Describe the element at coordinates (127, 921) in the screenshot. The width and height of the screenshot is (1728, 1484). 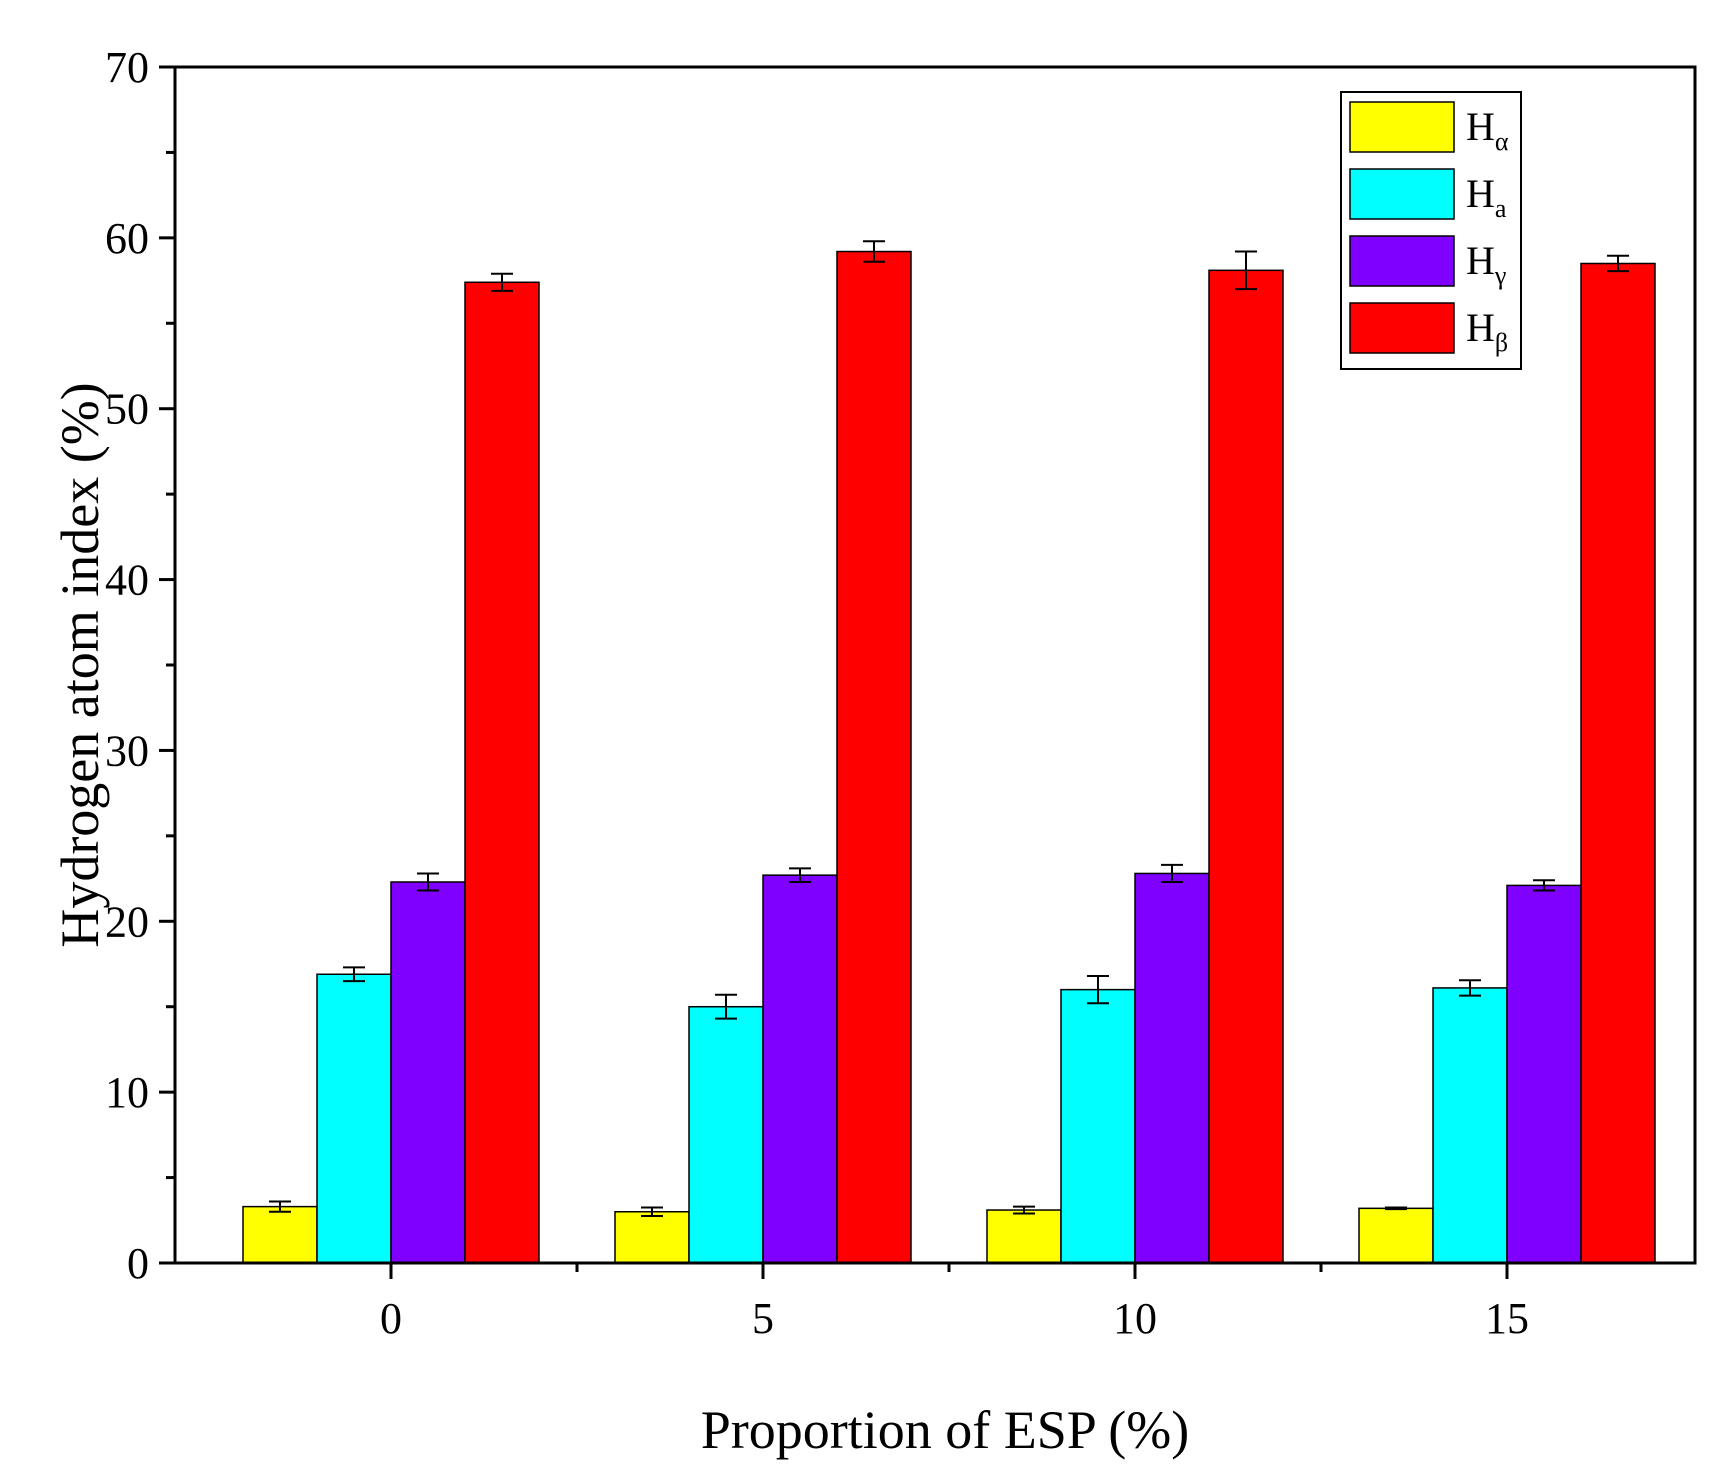
I see `y-tick-label: 20` at that location.